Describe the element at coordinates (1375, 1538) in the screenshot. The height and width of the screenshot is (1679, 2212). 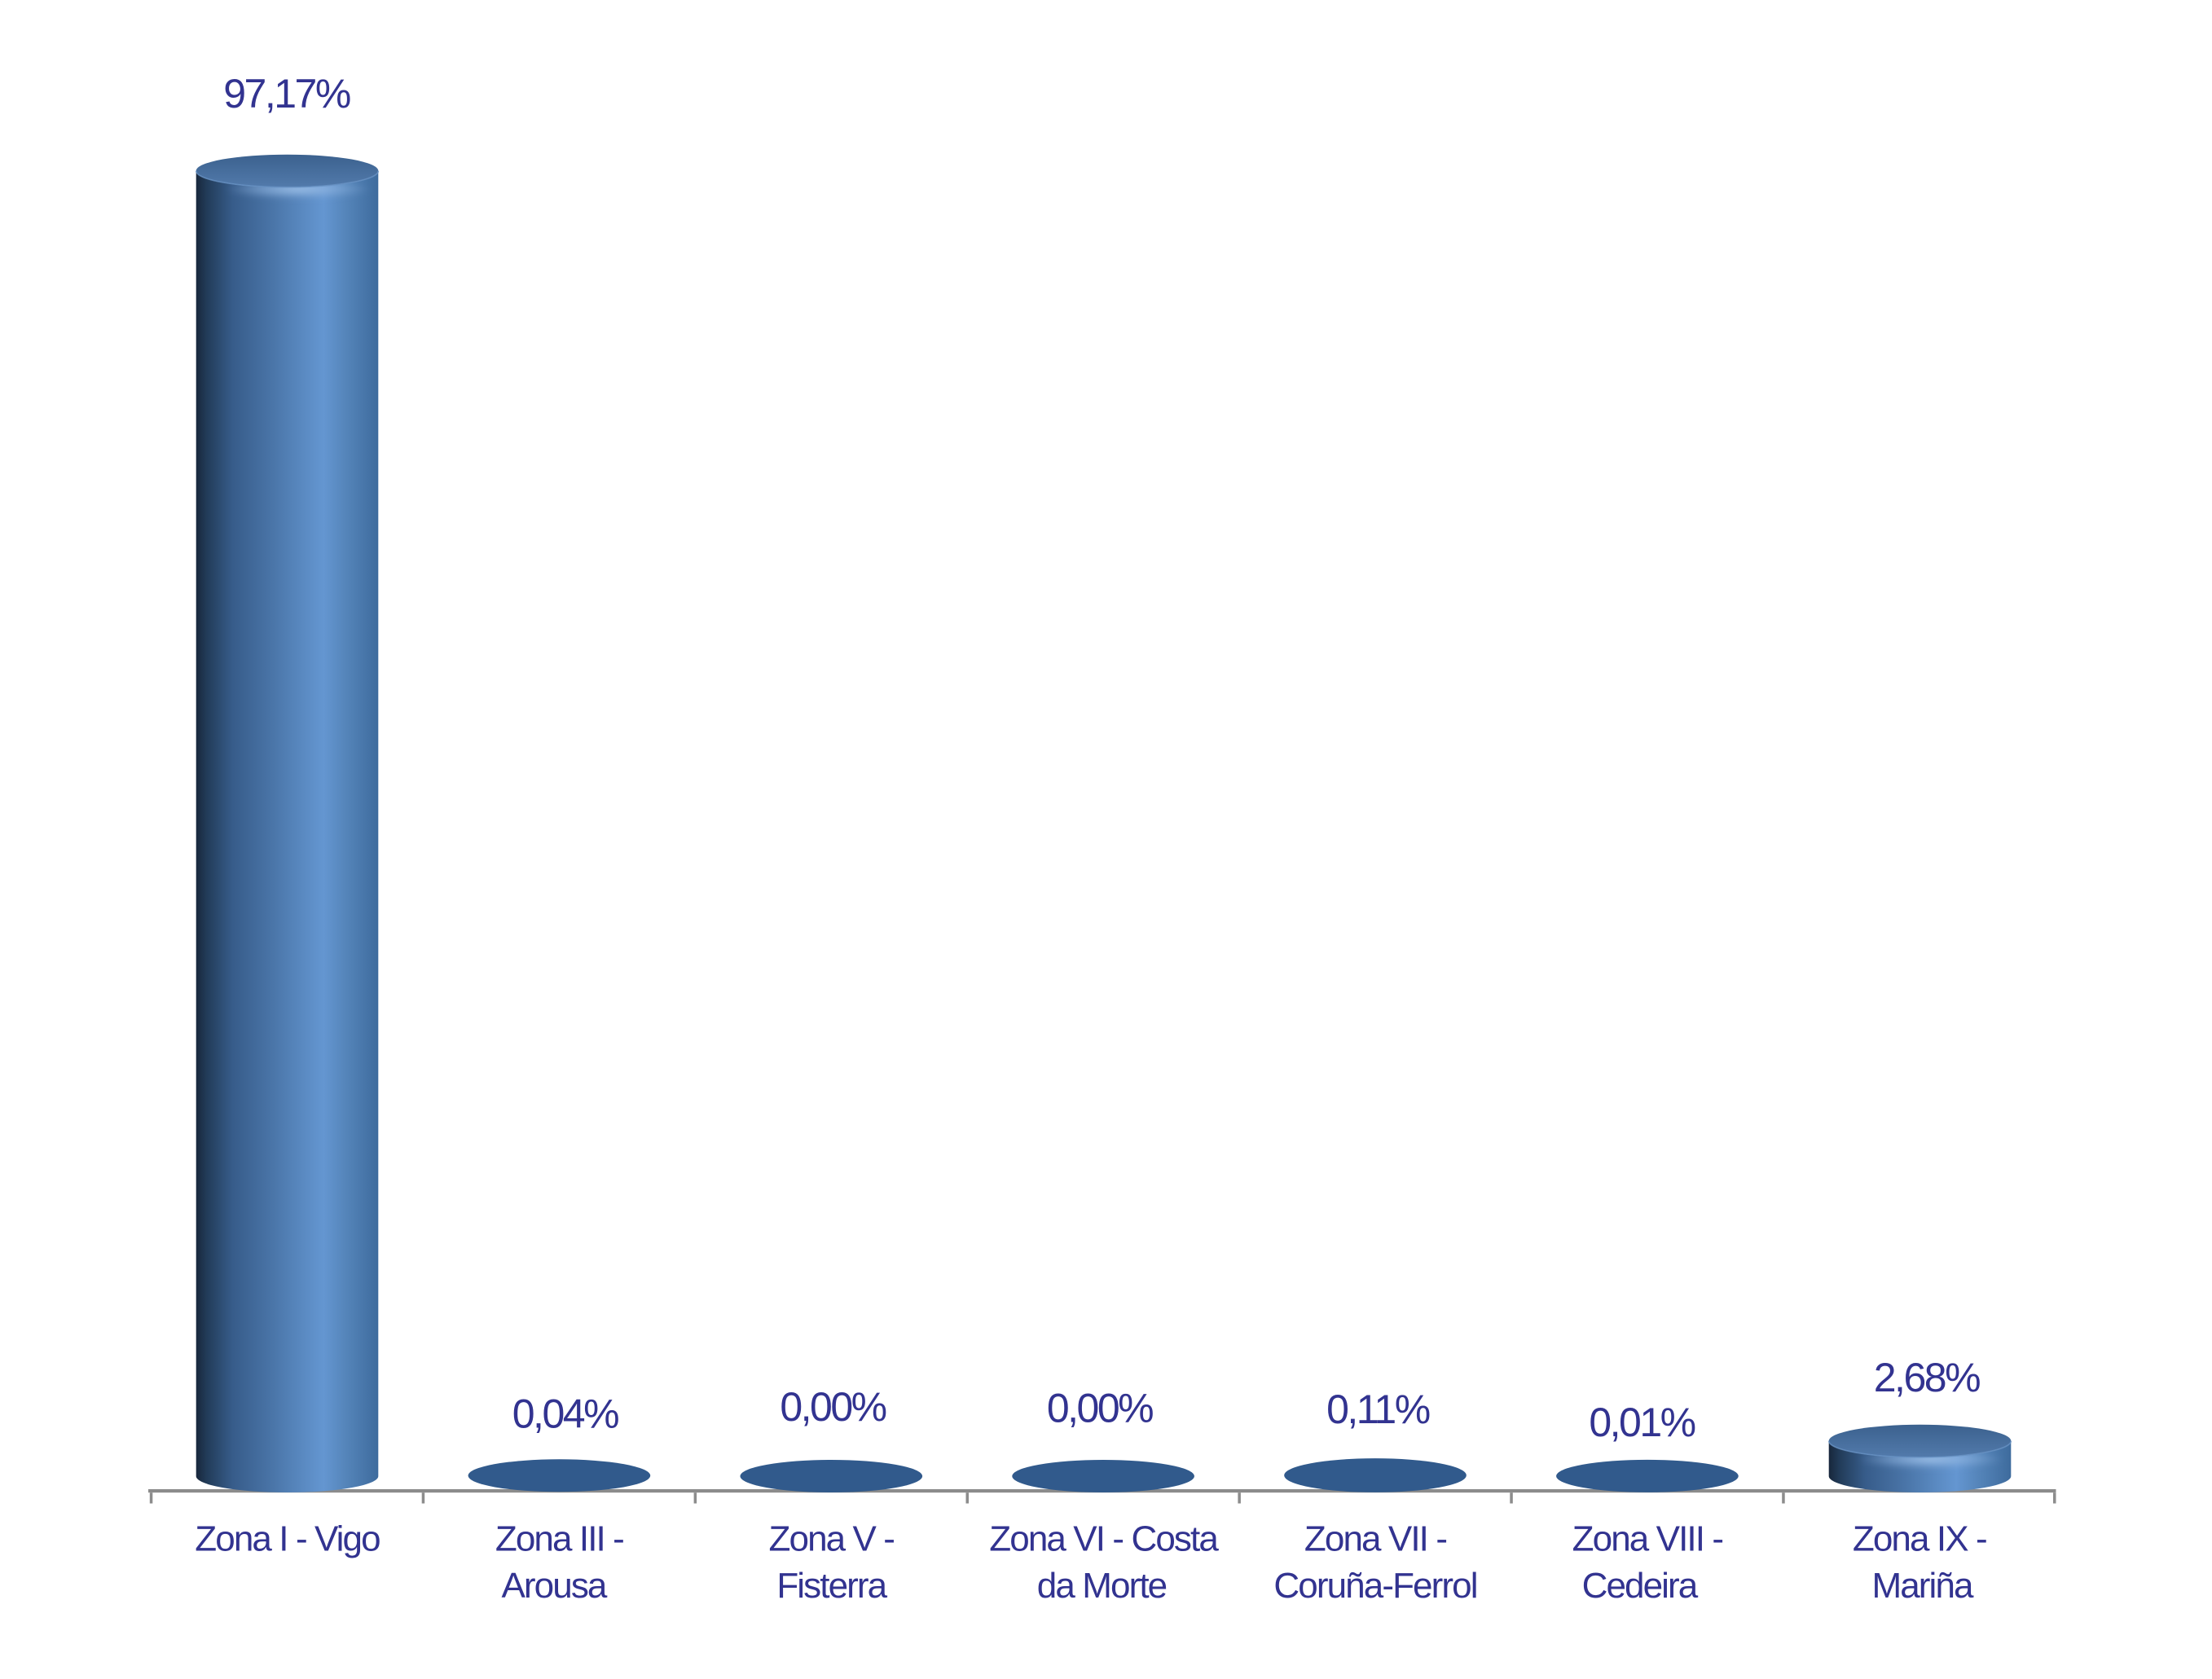
I see `svg-text: Zona VII -` at that location.